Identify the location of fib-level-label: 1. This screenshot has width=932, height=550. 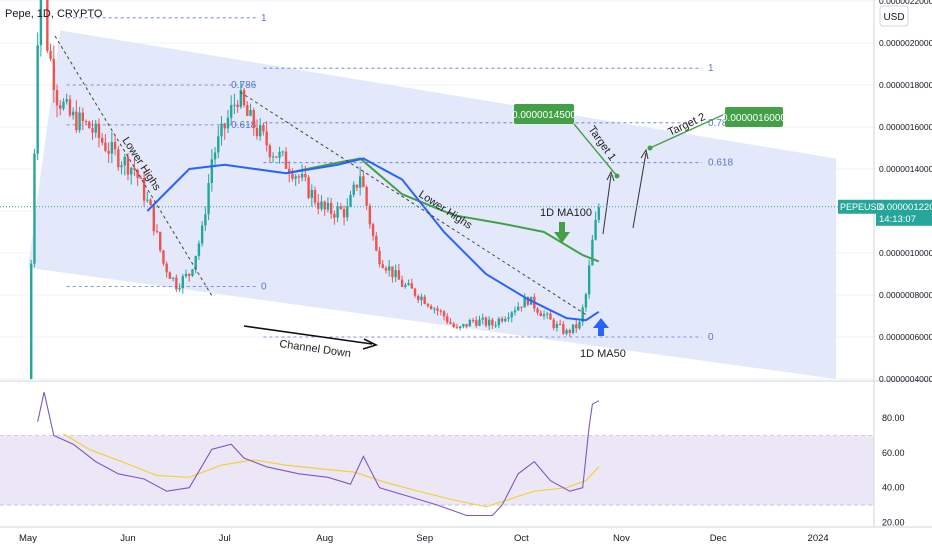
(711, 68).